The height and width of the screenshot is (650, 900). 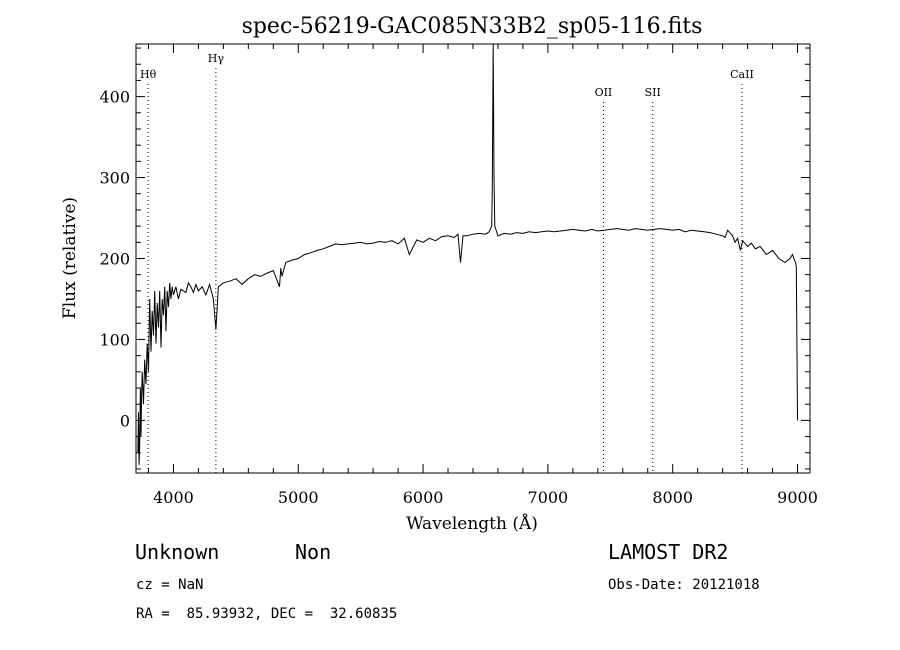 What do you see at coordinates (114, 259) in the screenshot?
I see `y-tick-label: 200` at bounding box center [114, 259].